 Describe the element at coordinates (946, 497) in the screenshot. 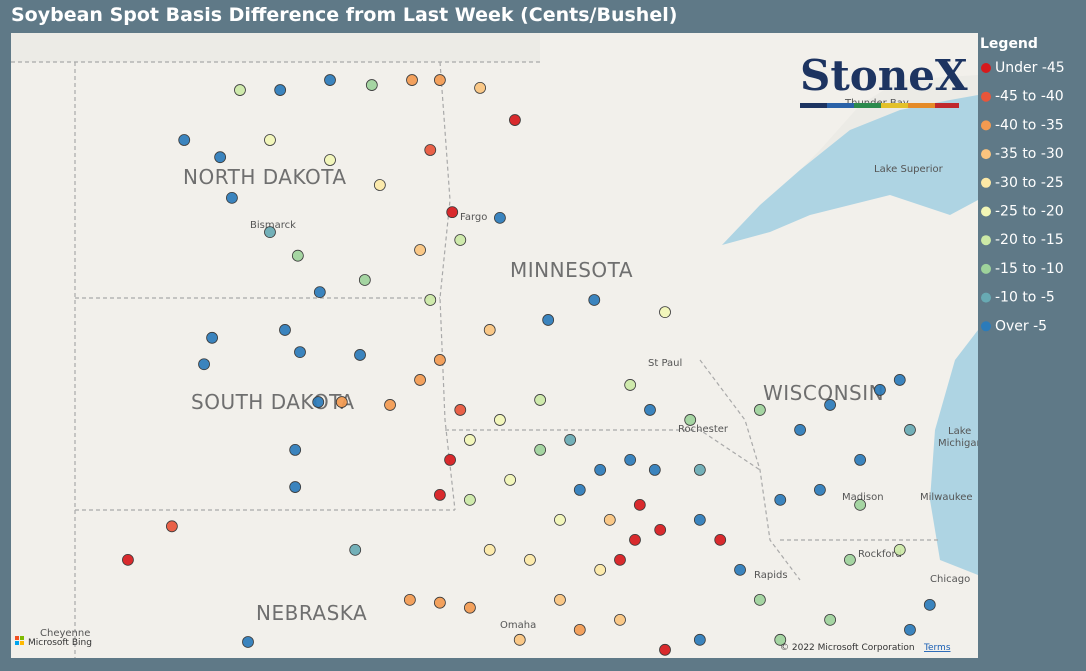

I see `city-label: Milwaukee` at that location.